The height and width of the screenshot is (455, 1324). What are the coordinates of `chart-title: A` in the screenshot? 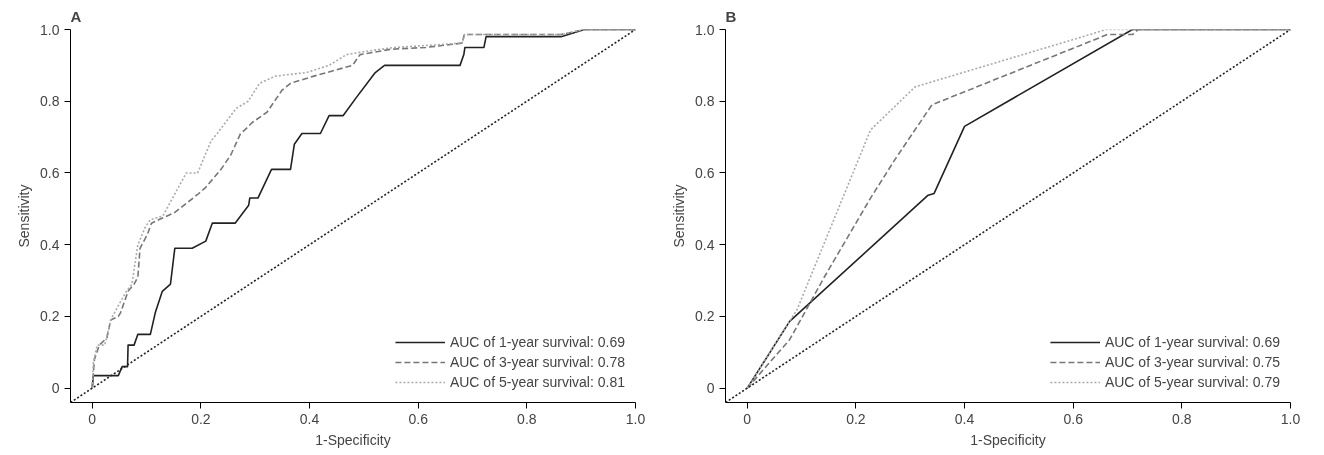 It's located at (76, 16).